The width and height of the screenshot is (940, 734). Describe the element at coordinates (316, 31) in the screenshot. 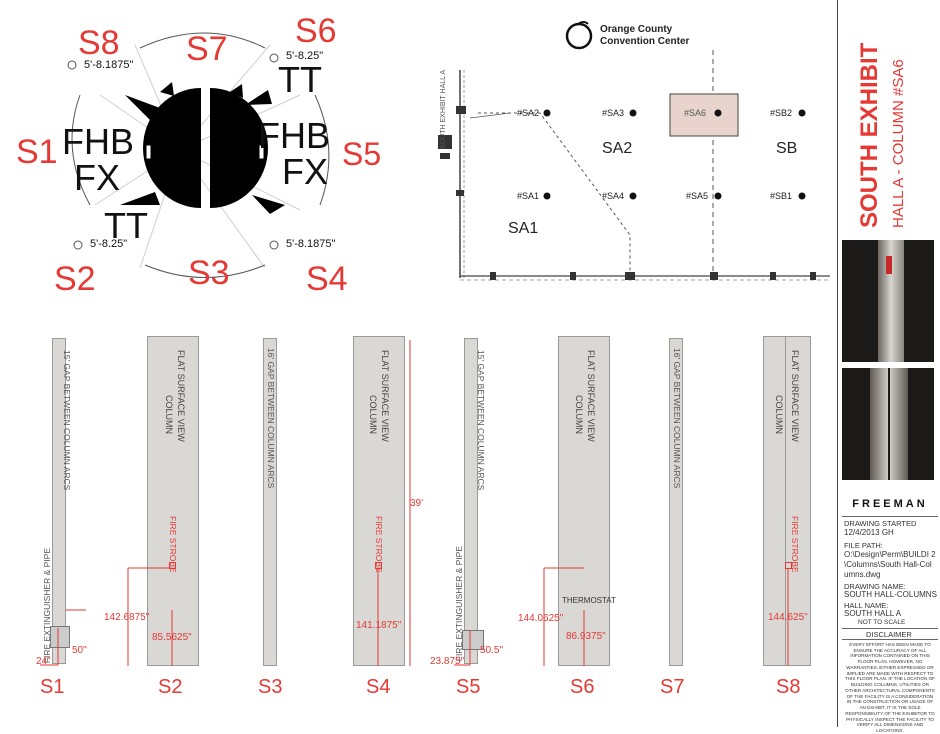

I see `section-label-s6: S6` at that location.